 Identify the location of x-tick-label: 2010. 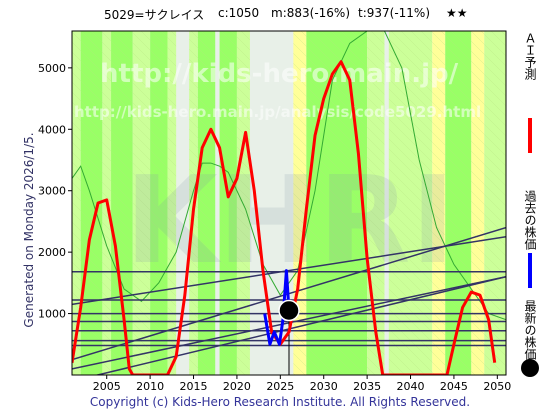
(150, 386).